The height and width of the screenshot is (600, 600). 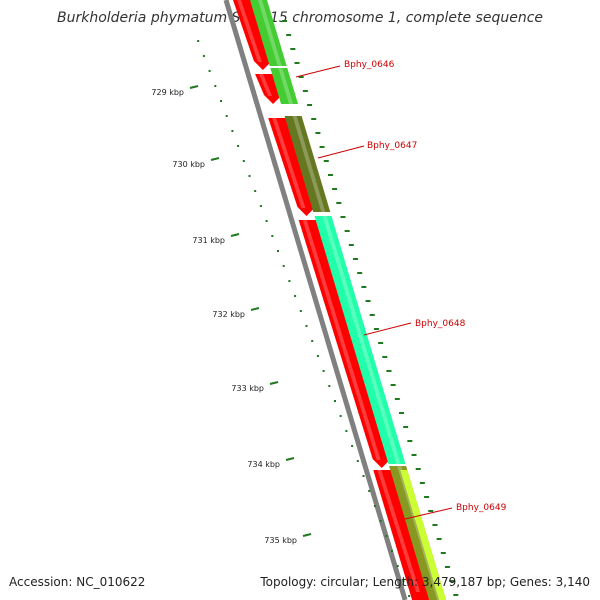 What do you see at coordinates (228, 314) in the screenshot?
I see `tick-label: 732 kbp` at bounding box center [228, 314].